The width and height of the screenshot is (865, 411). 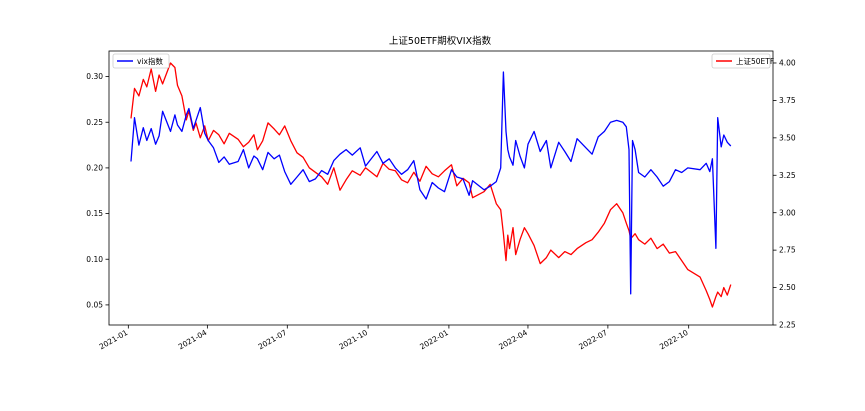 I want to click on y-axis-right: 2.25 2.50 2.75 3.00 3.25 3.50 3.75 4.00, so click(x=784, y=194).